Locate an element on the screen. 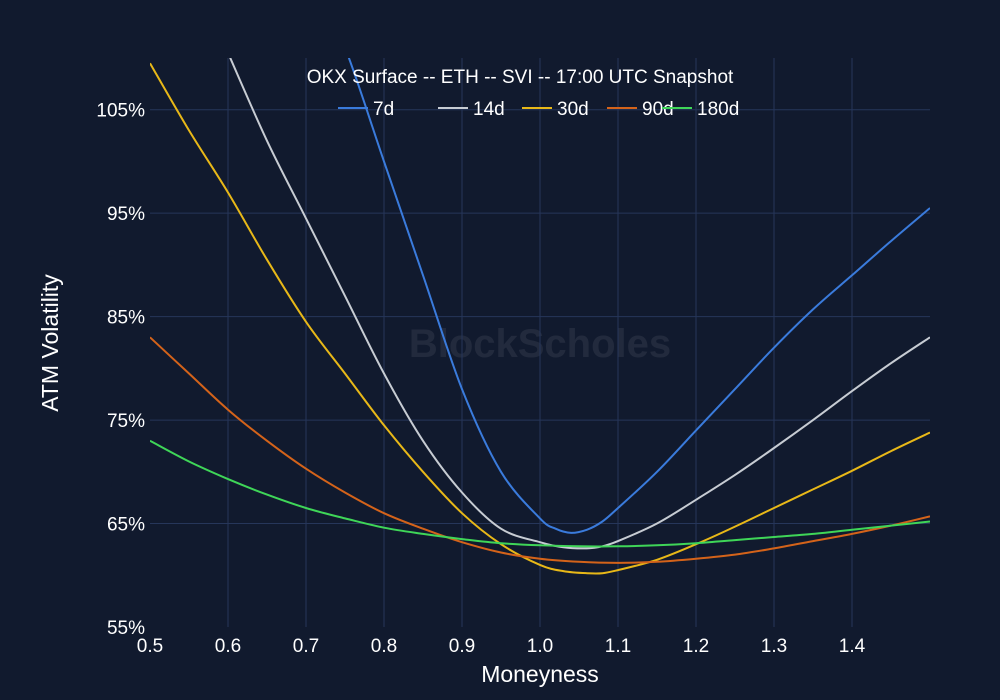 Image resolution: width=1000 pixels, height=700 pixels. y-axis-title: ATM Volatility is located at coordinates (50, 343).